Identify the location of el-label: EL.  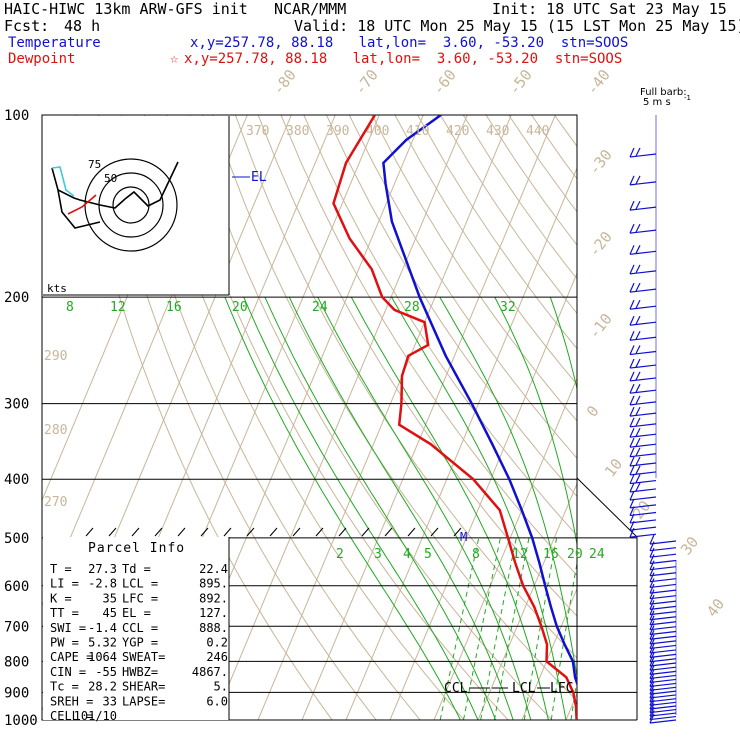
(259, 177).